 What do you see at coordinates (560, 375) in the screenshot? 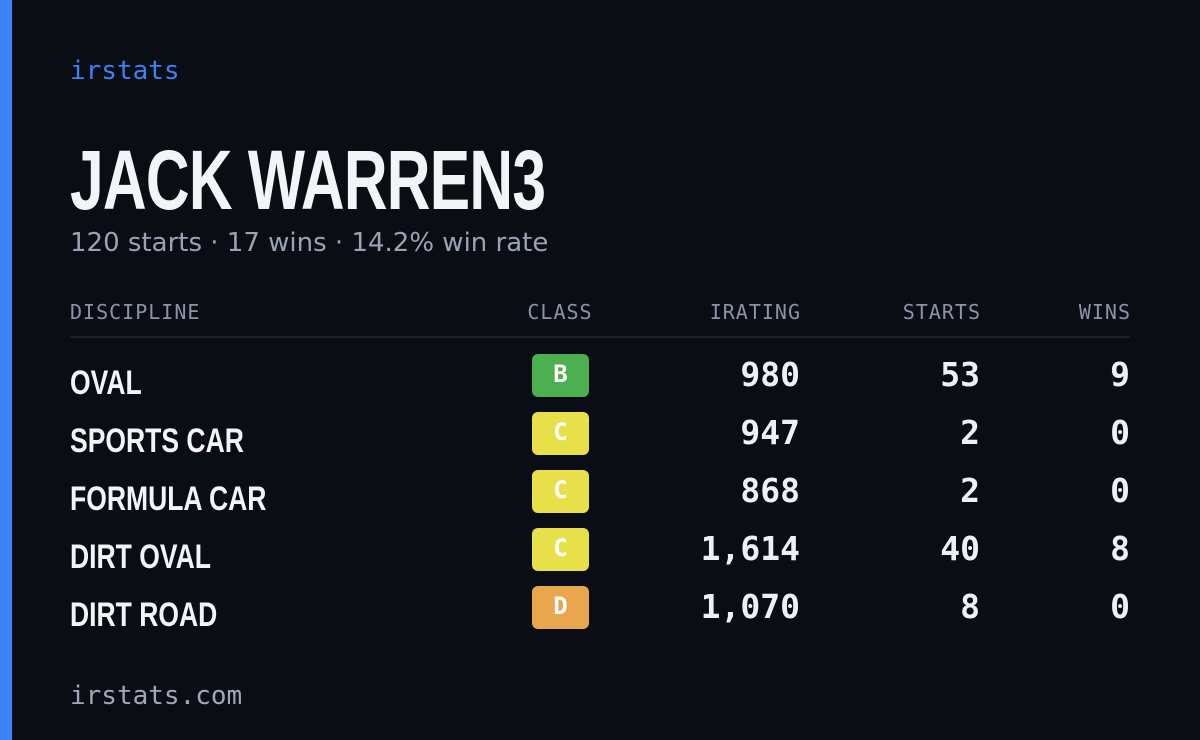
I see `class-badge: B` at bounding box center [560, 375].